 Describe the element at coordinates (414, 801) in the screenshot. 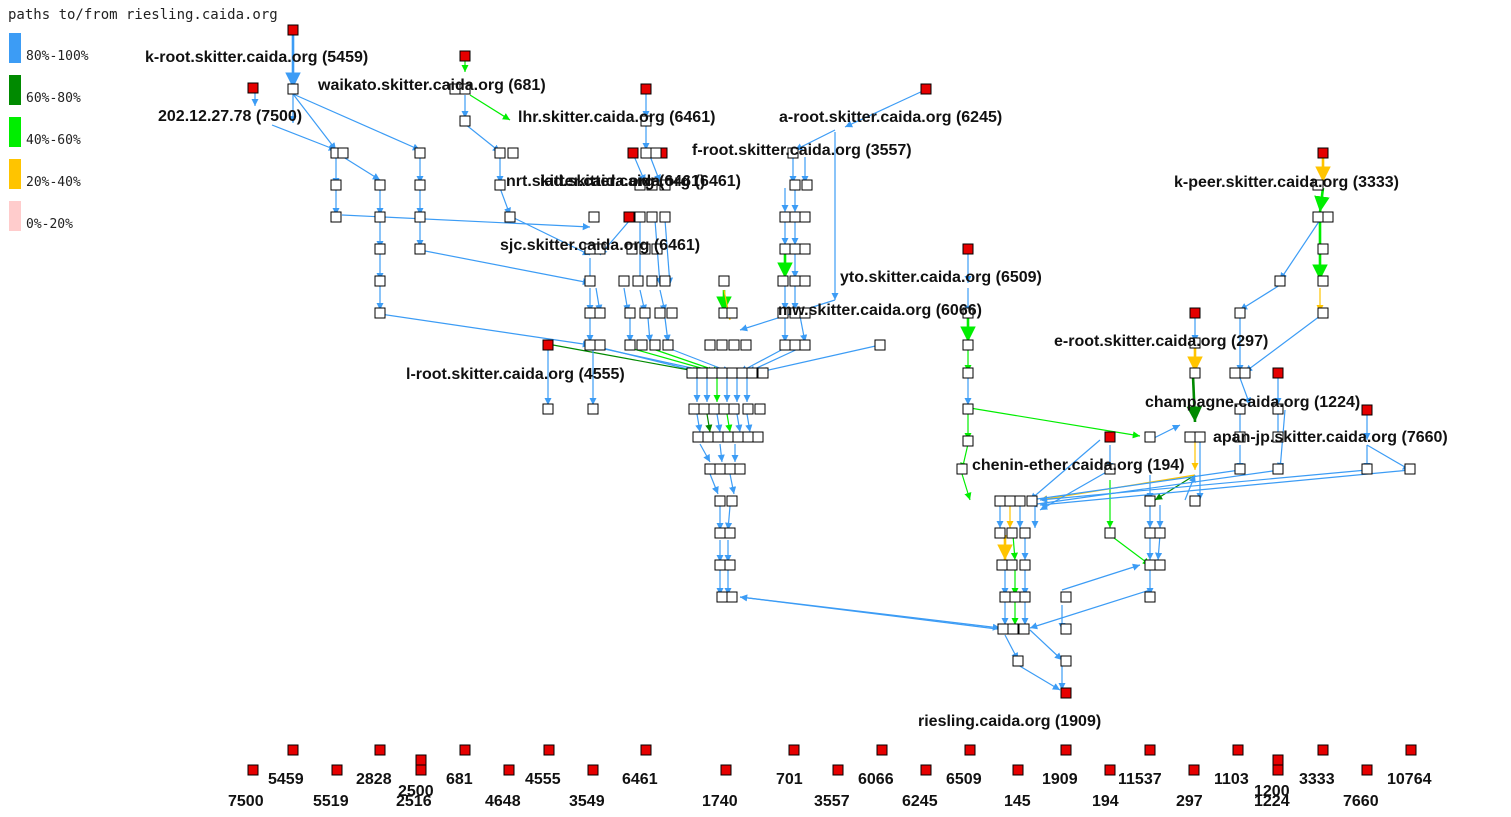

I see `as-number-label: 2516` at that location.